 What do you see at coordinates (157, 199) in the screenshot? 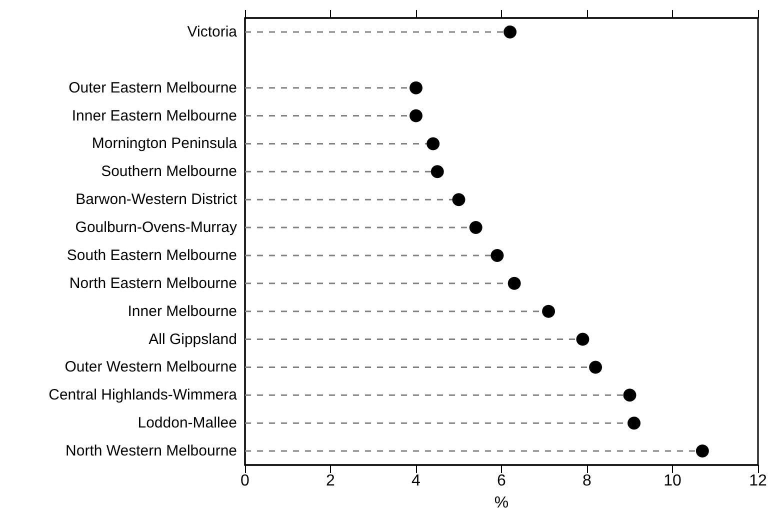
I see `y-tick-label: Barwon-Western District` at bounding box center [157, 199].